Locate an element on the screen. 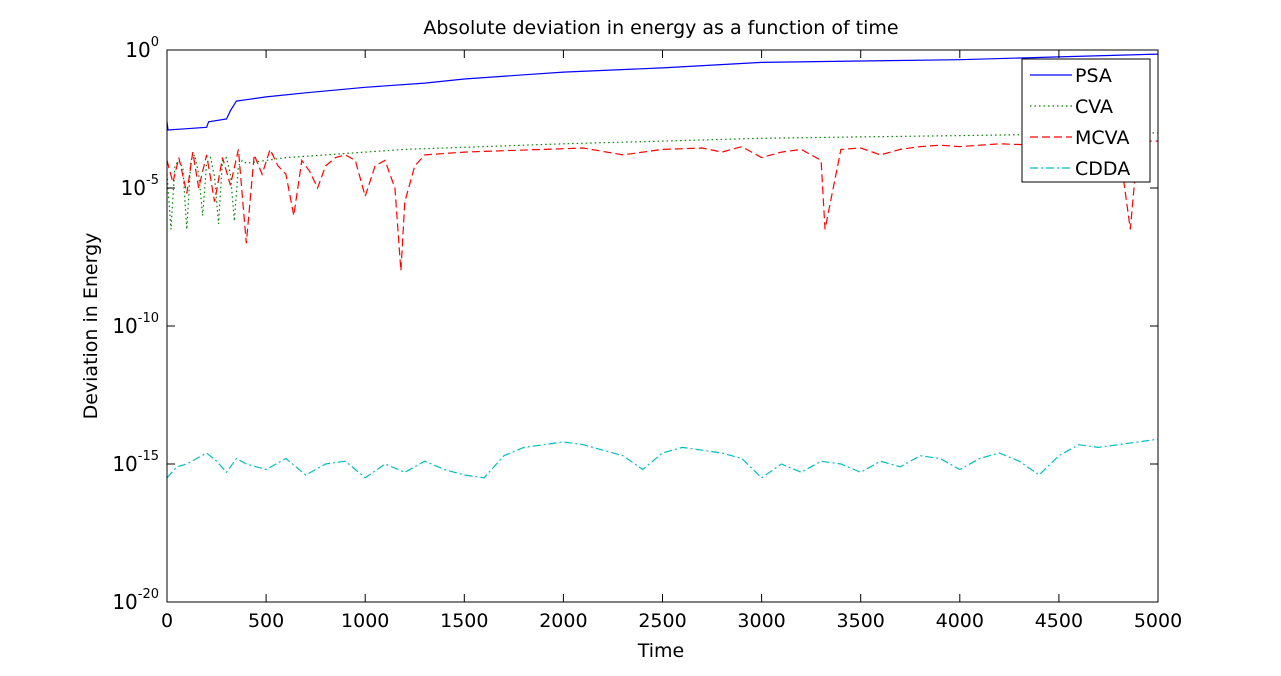 The width and height of the screenshot is (1281, 676). x-tick-label: 4500 is located at coordinates (1059, 621).